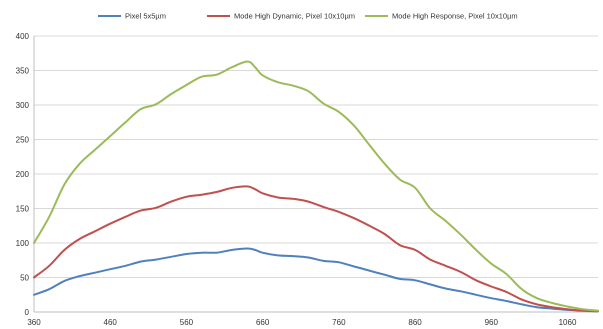 This screenshot has width=603, height=329. I want to click on legend-label-2: Mode High Dynamic, Pixel 10x10µm, so click(294, 16).